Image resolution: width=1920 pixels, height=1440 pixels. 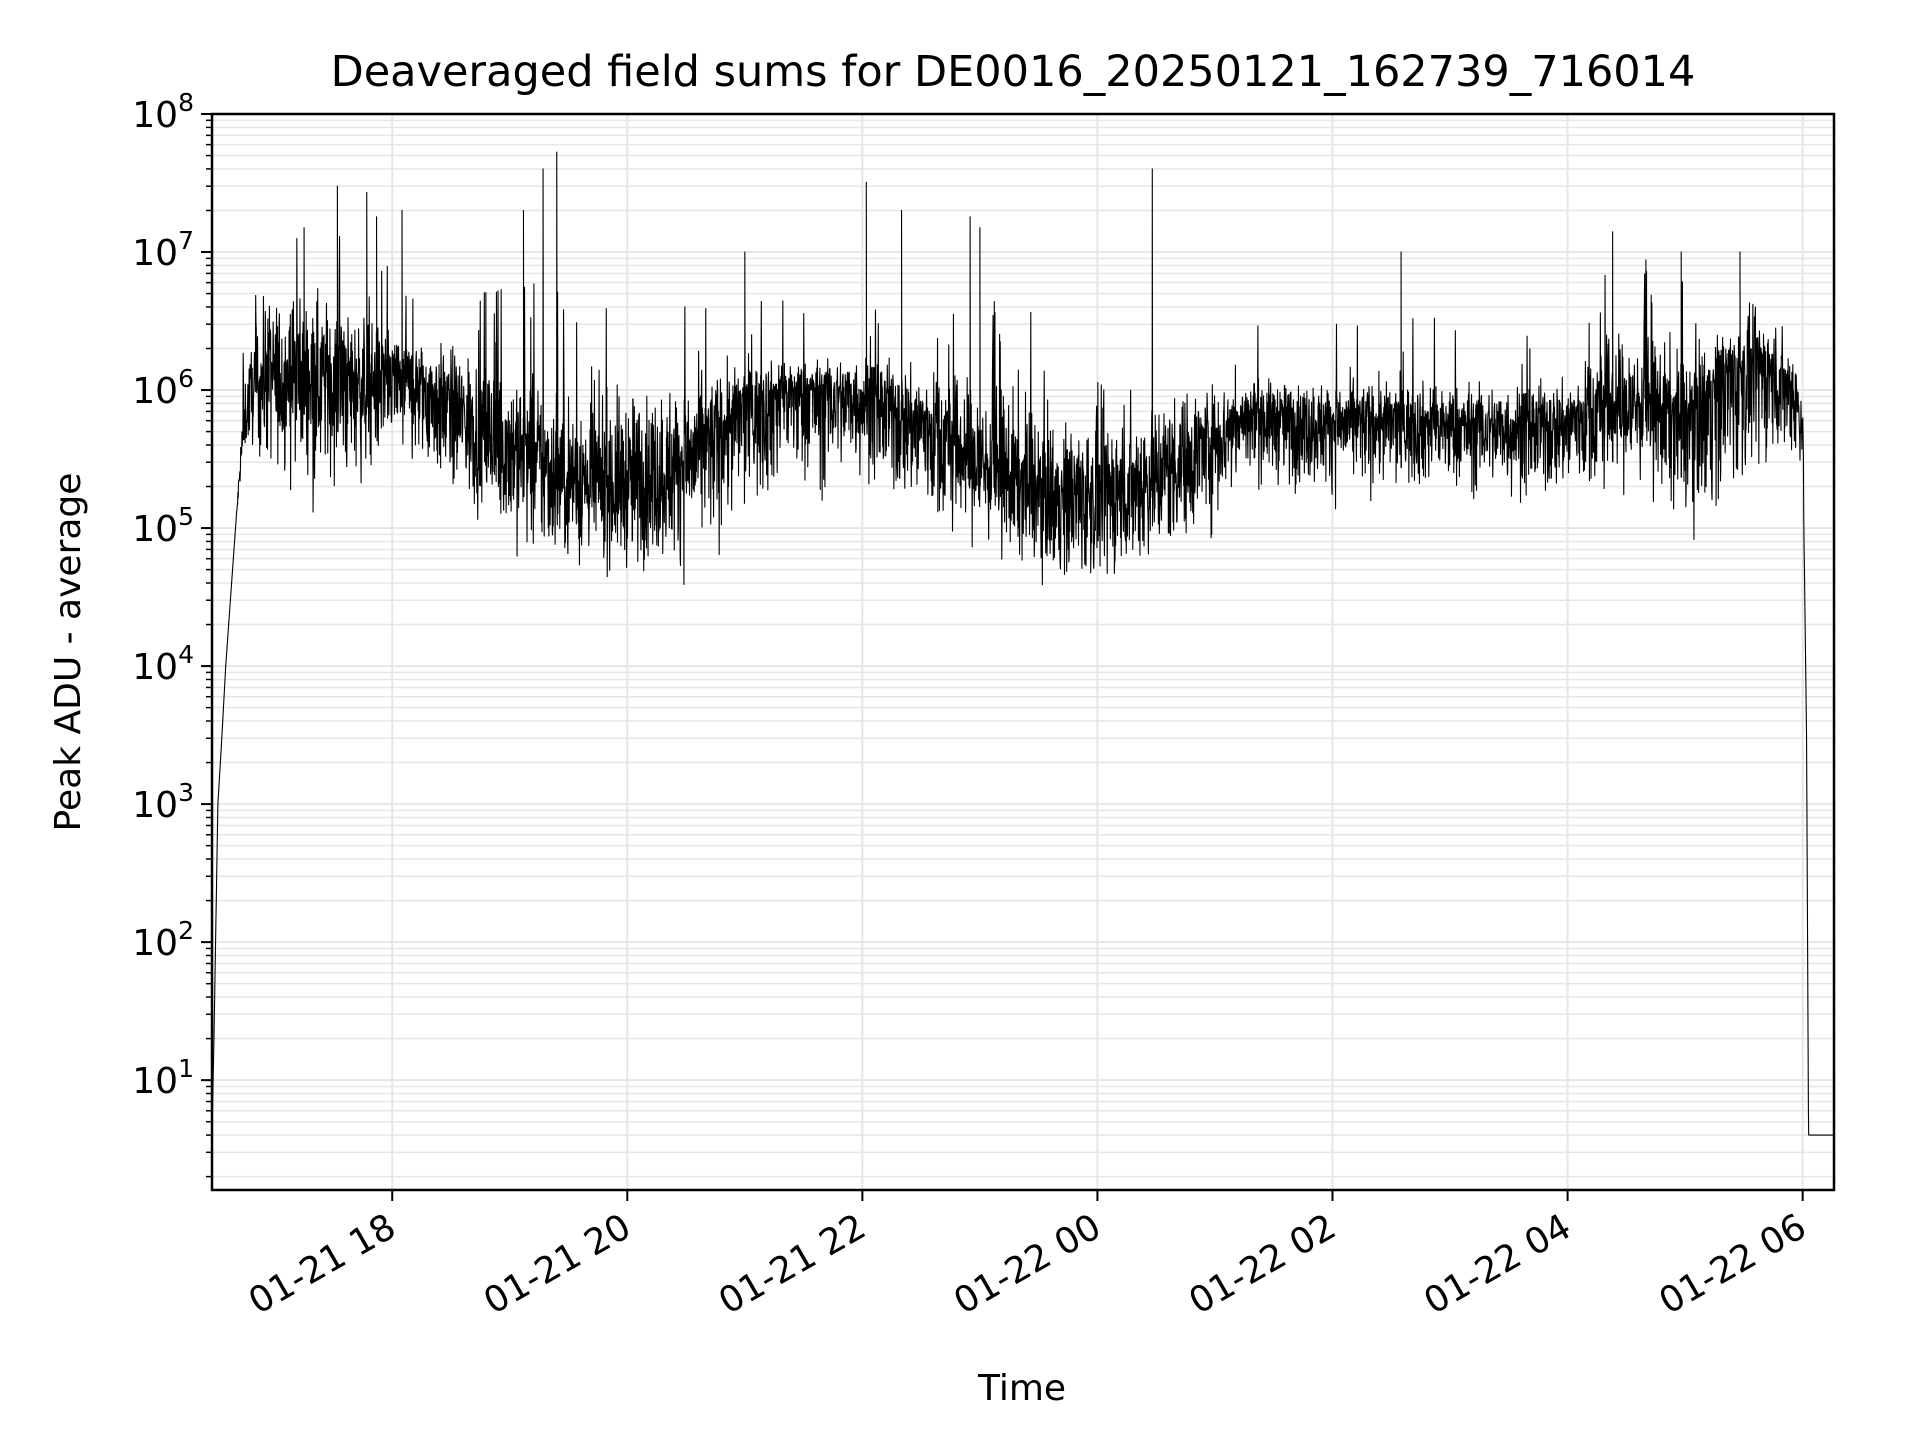 I want to click on y-tick-label: 10⁷, so click(x=163, y=250).